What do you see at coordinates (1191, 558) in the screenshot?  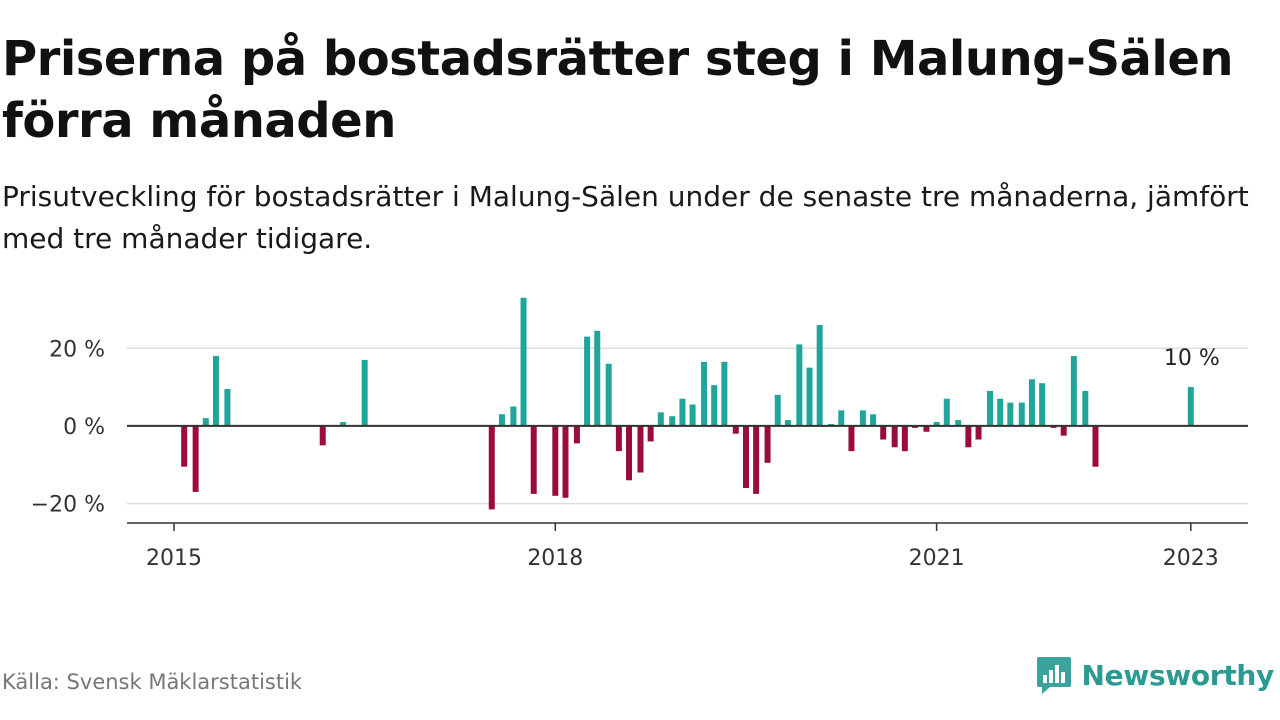 I see `x-tick-label: 2023` at bounding box center [1191, 558].